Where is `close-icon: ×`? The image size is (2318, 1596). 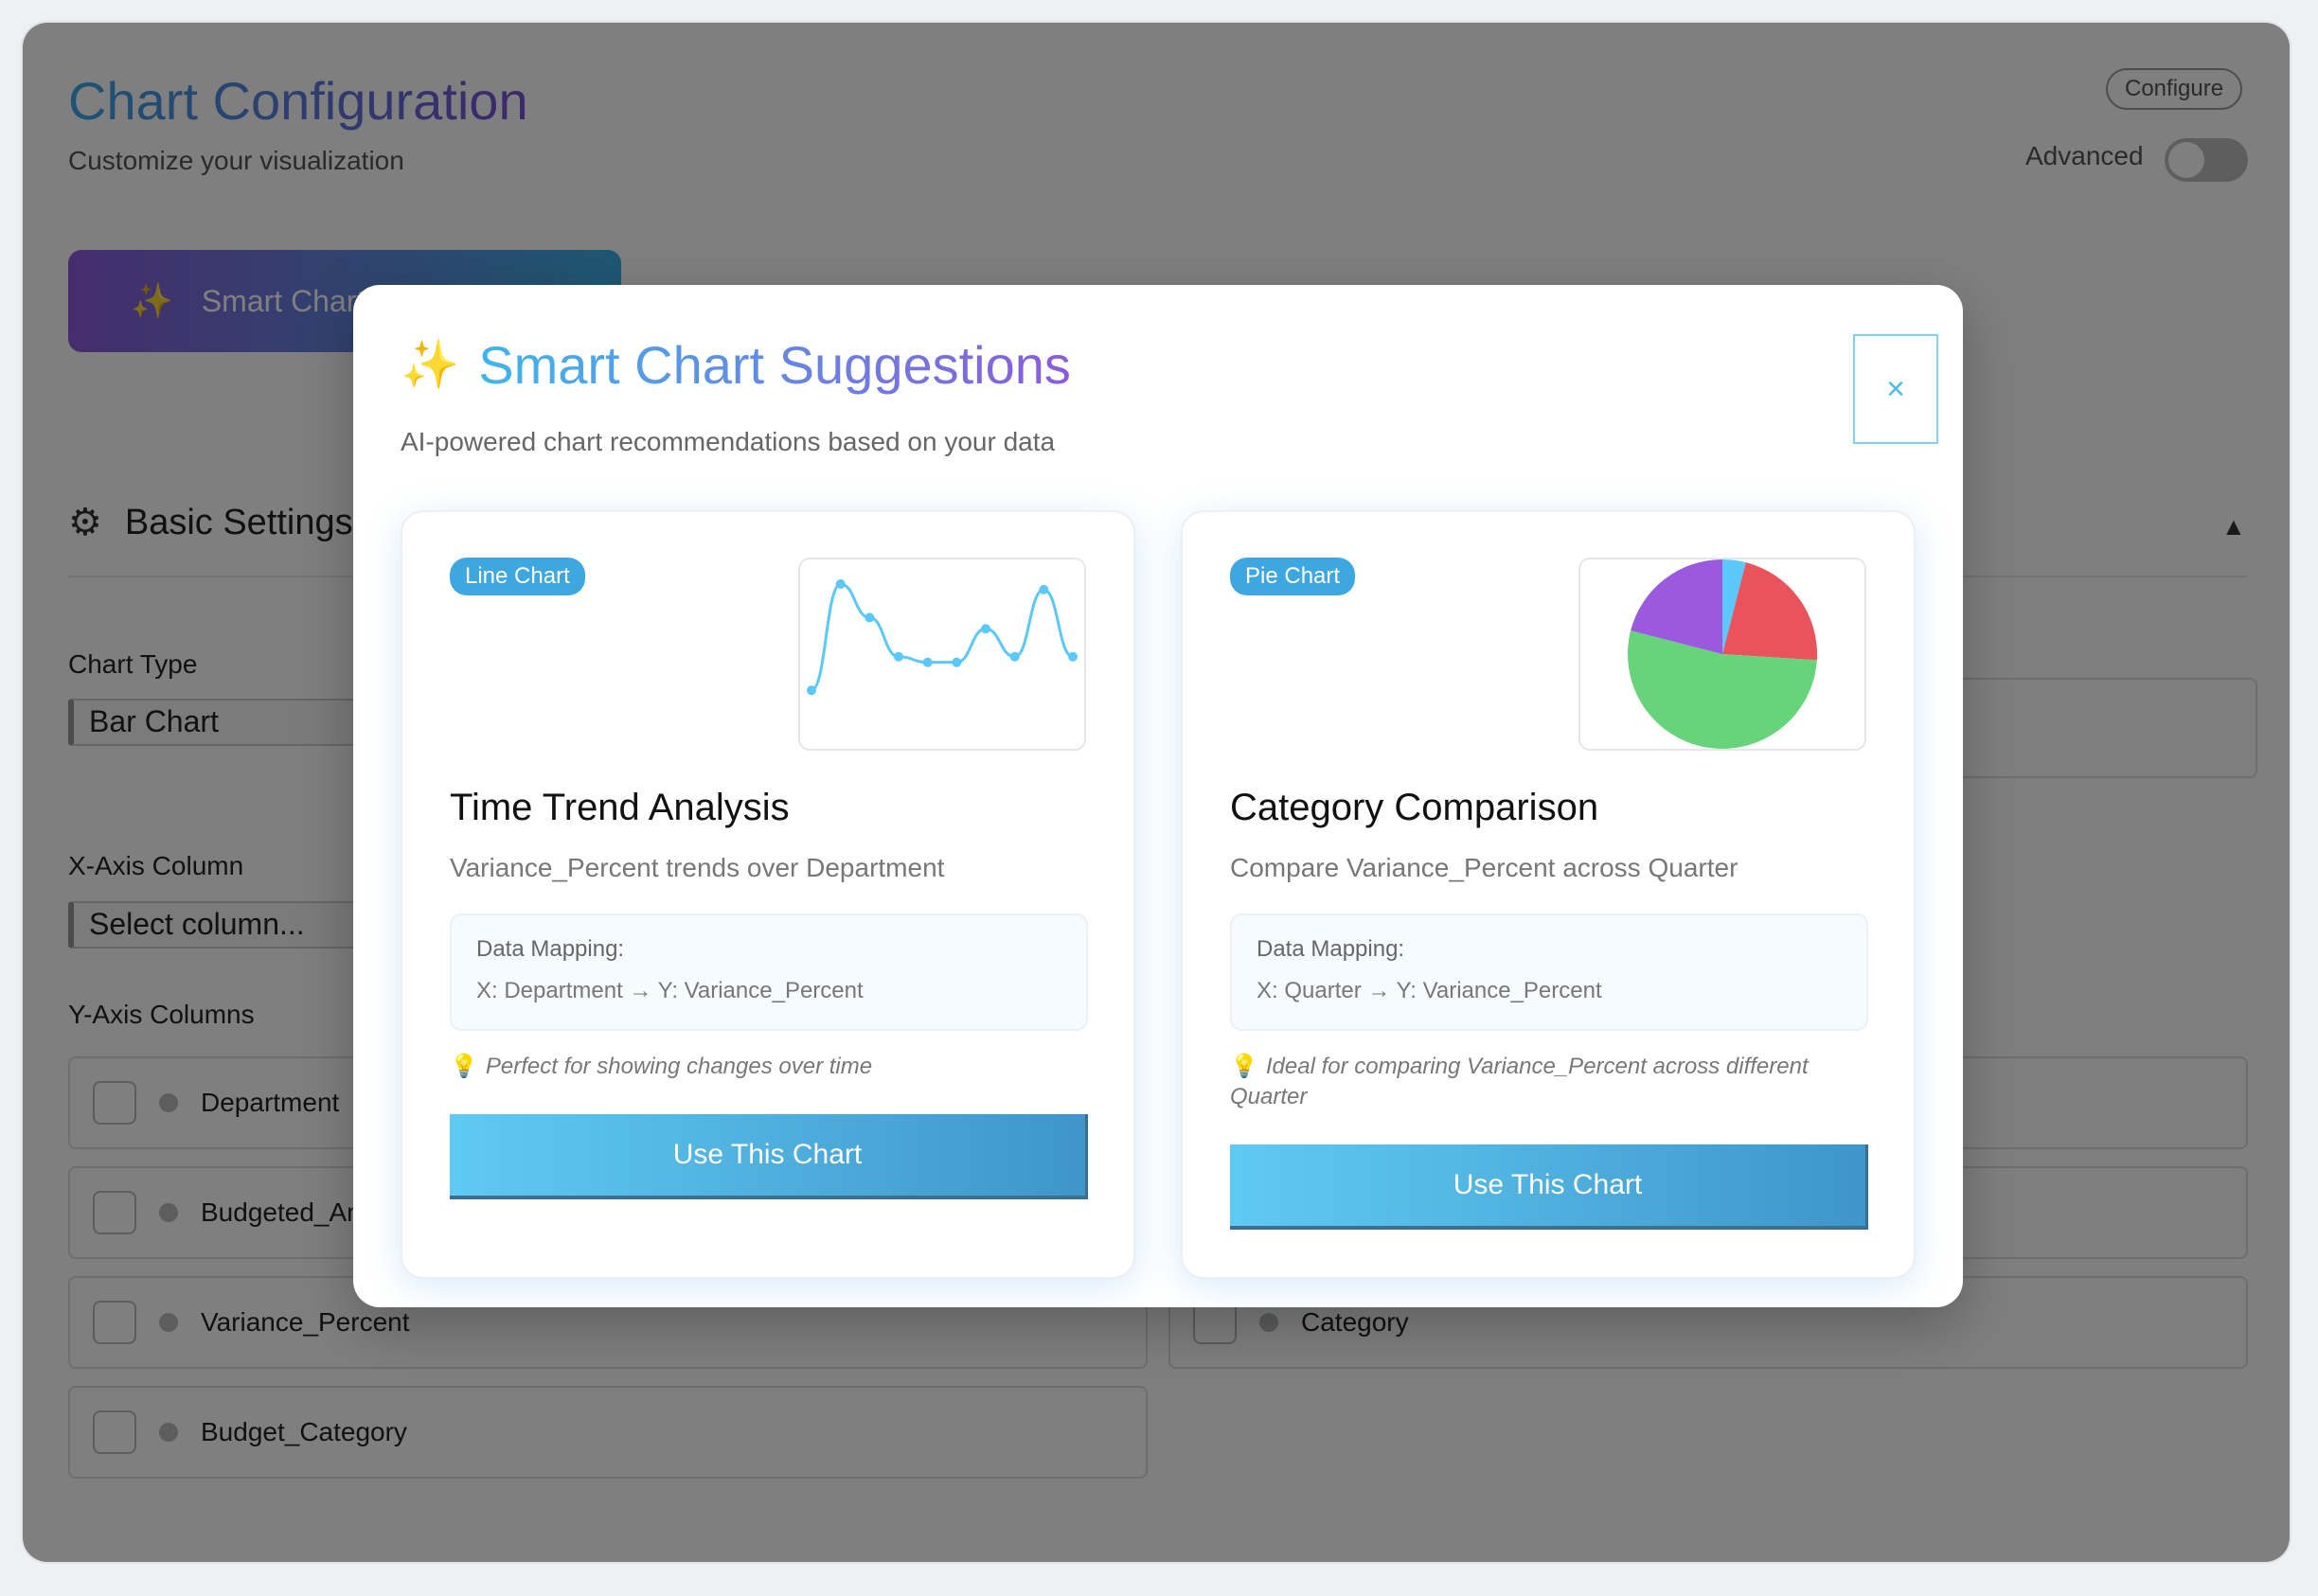
close-icon: × is located at coordinates (1895, 388).